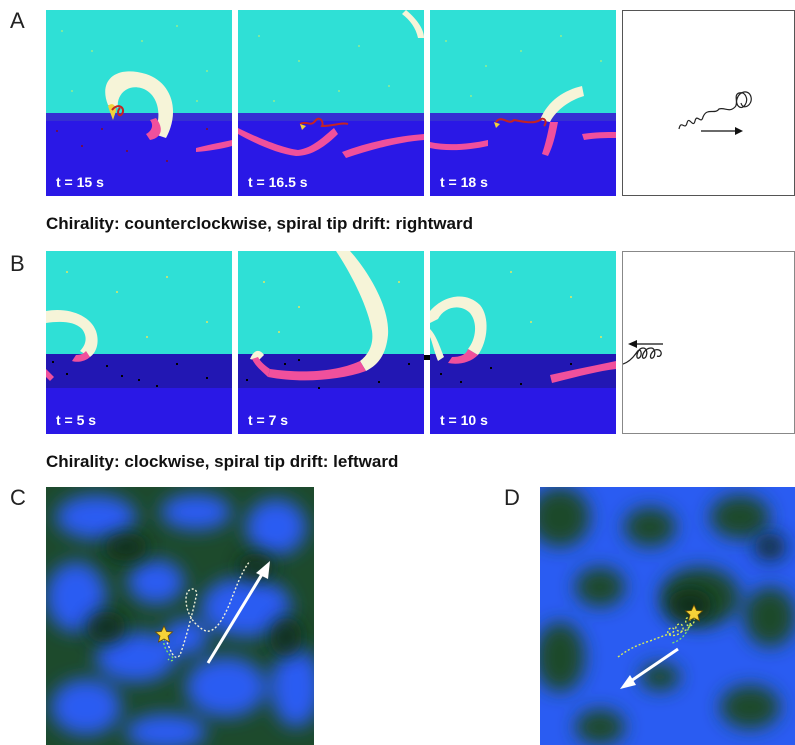  Describe the element at coordinates (642, 356) in the screenshot. I see `tip-trace-path-b` at that location.